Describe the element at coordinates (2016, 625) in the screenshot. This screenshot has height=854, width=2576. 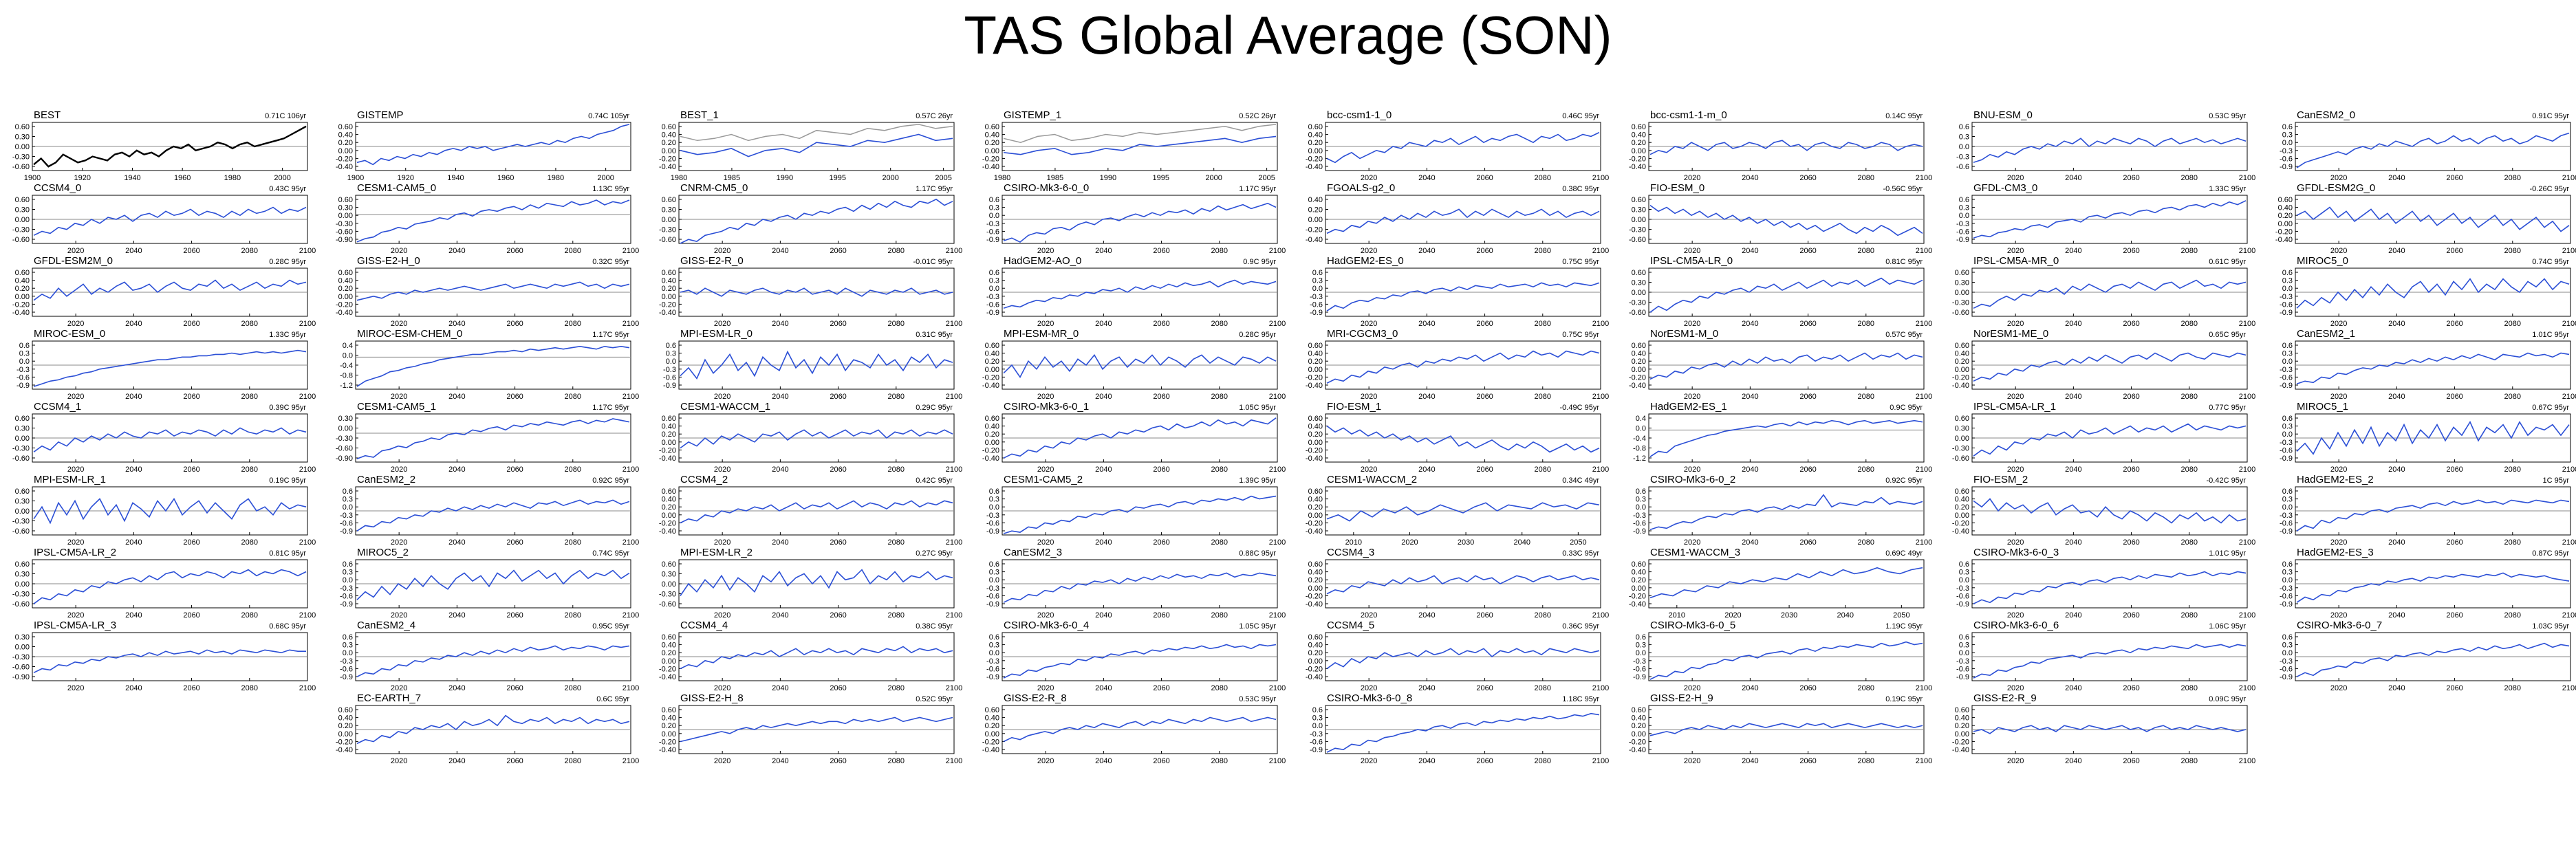
I see `panel-name: CSIRO-Mk3-6-0_6` at that location.